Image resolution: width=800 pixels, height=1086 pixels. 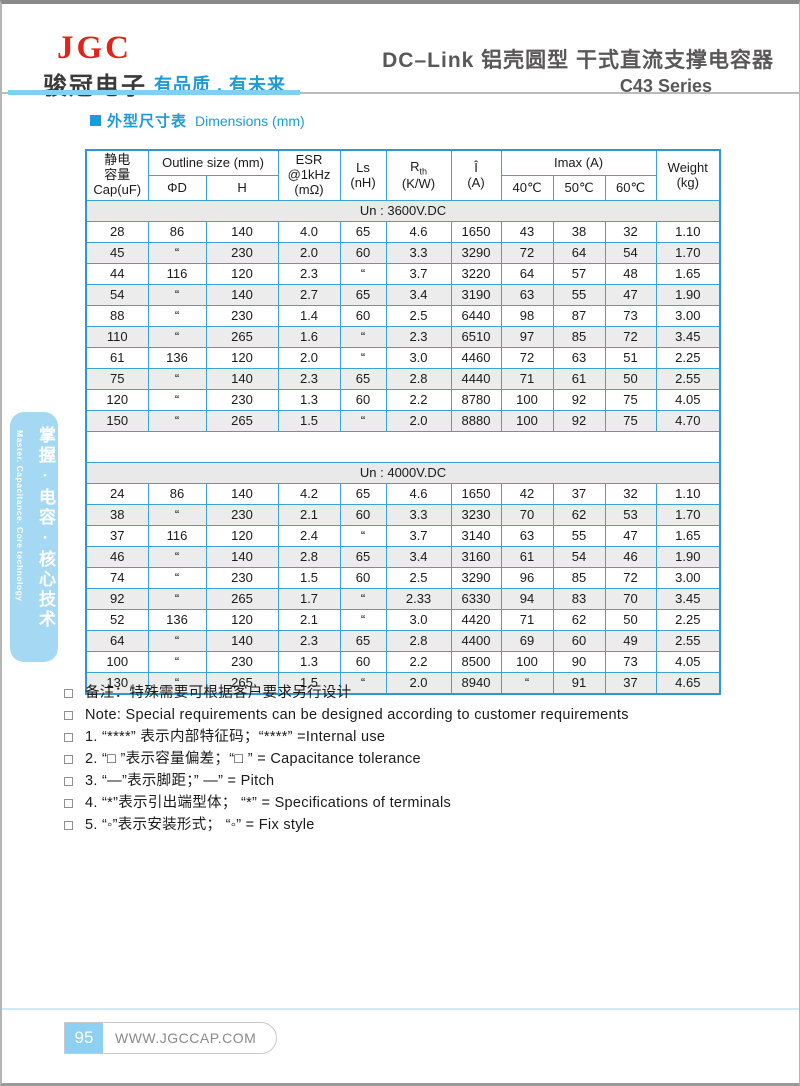 I want to click on header-divider, so click(x=400, y=93).